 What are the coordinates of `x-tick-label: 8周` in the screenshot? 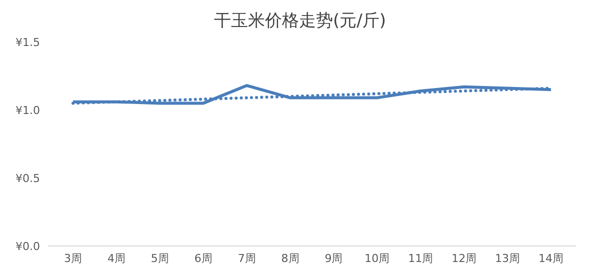 It's located at (290, 258).